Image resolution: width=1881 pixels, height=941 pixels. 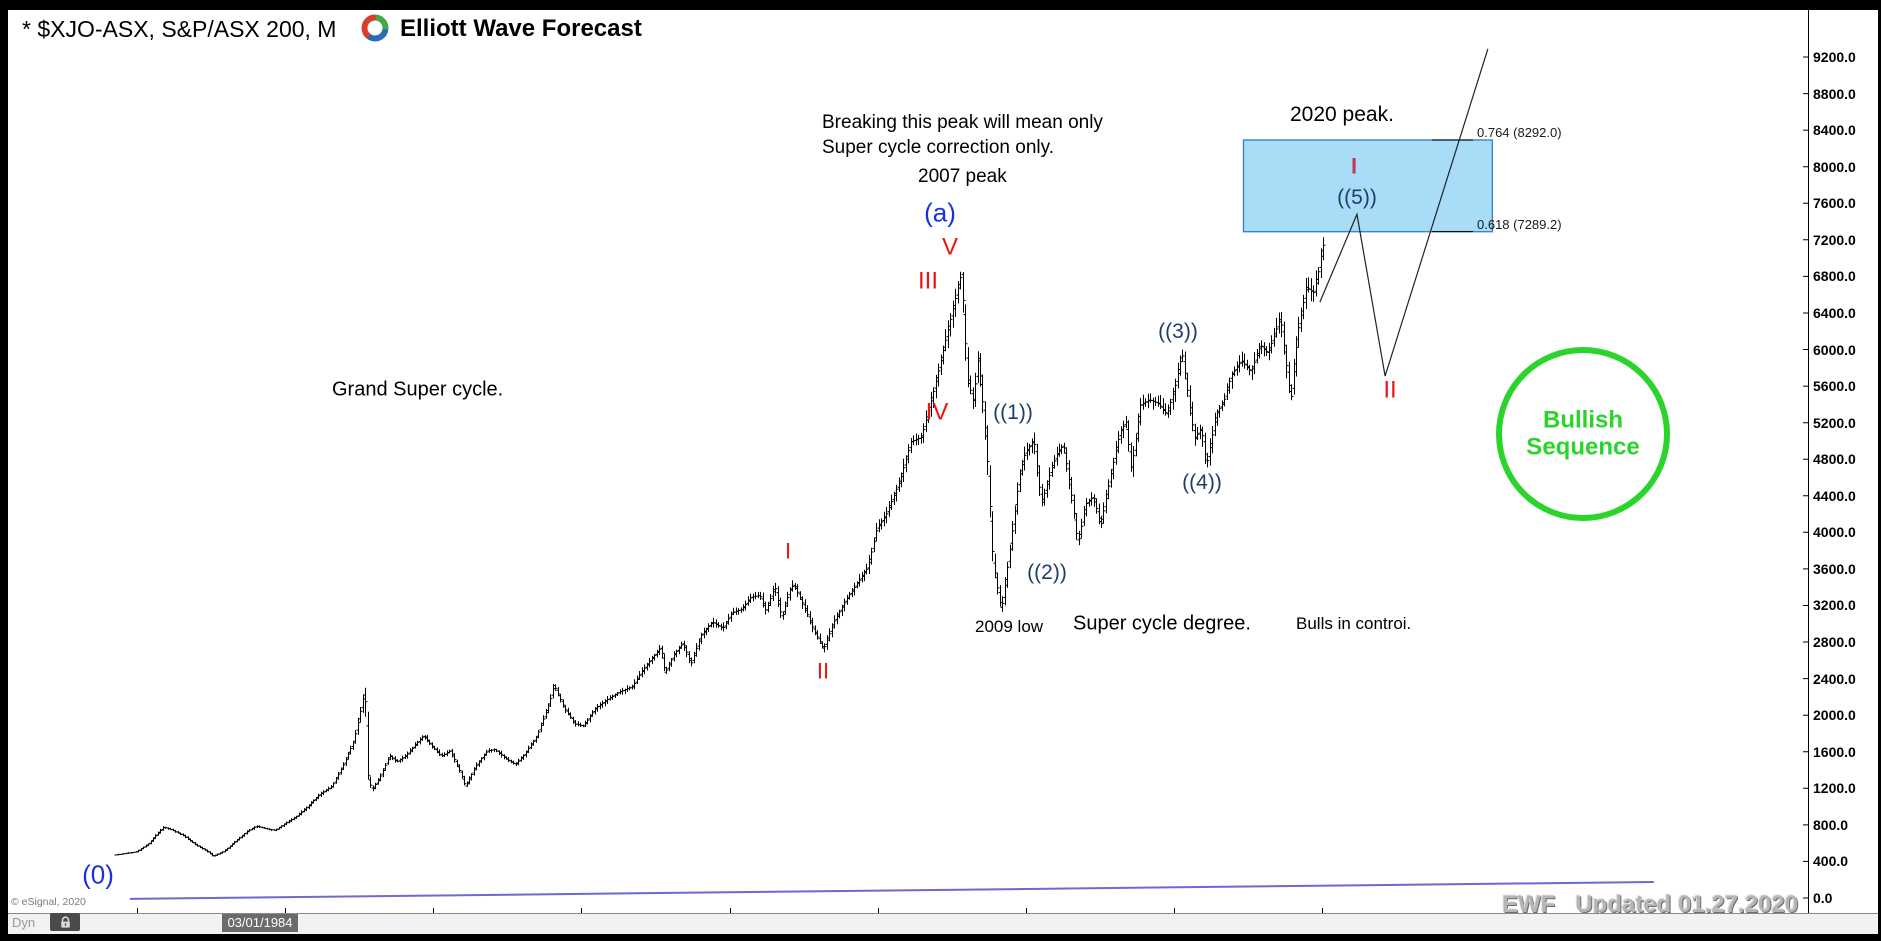 I want to click on wave-label-II-projected: II, so click(x=1390, y=390).